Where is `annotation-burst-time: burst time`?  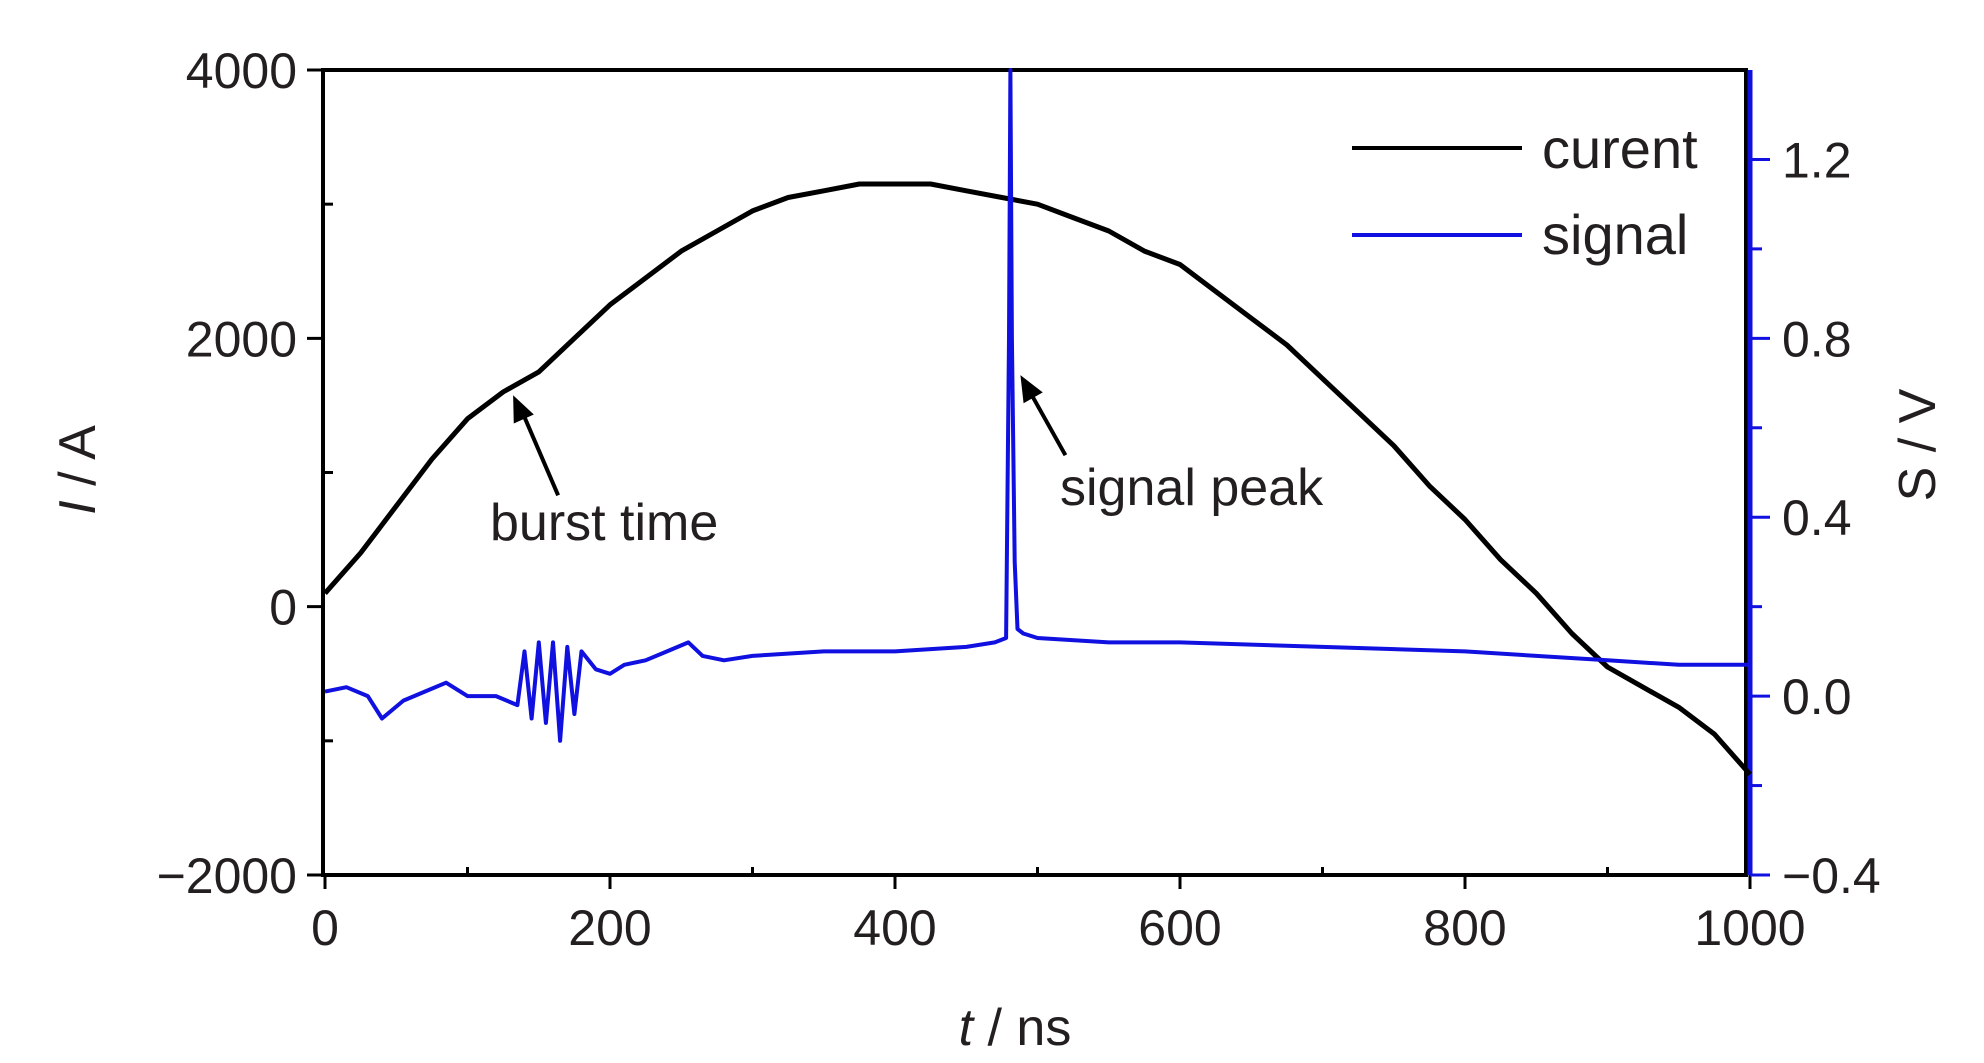
annotation-burst-time: burst time is located at coordinates (604, 523).